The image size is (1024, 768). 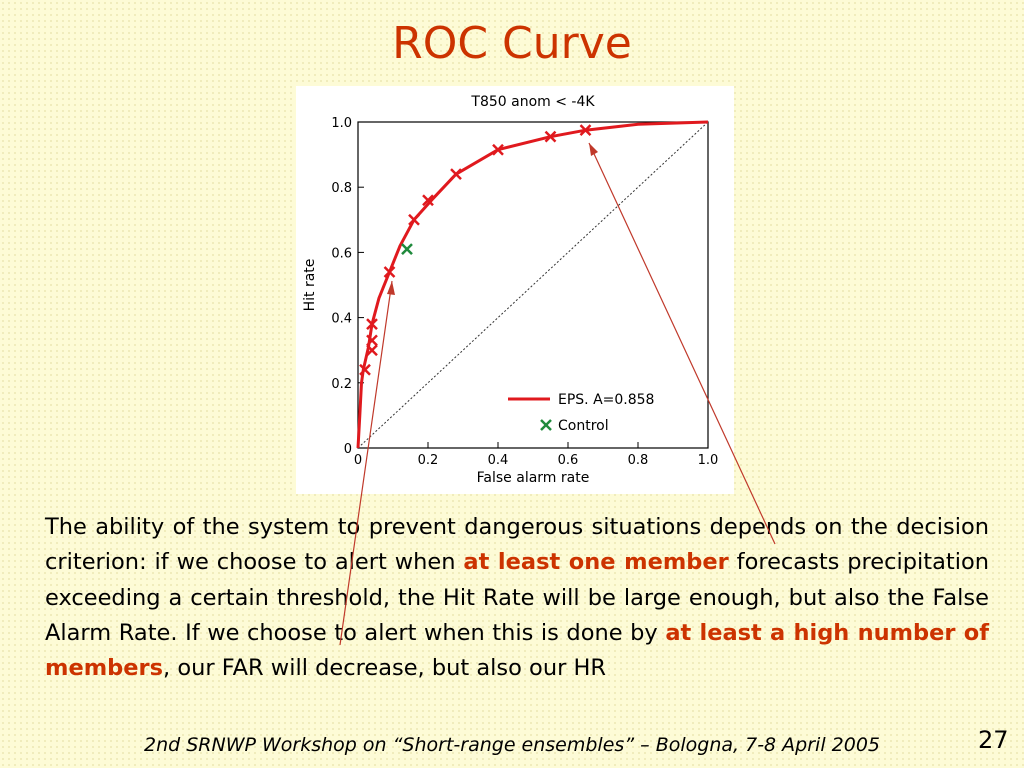 I want to click on y-tick-label: 0.4, so click(x=341, y=319).